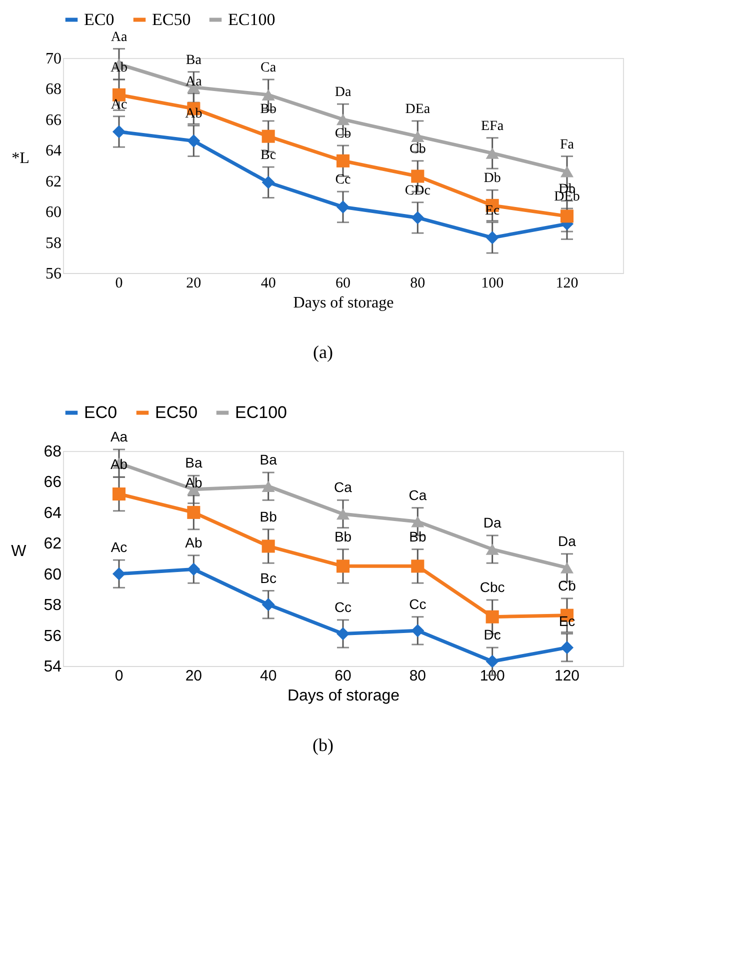  I want to click on annotation: Db, so click(492, 178).